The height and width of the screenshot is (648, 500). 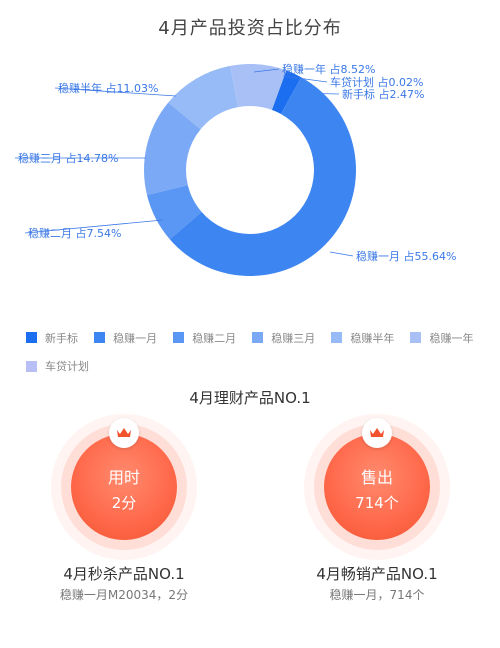 I want to click on legend-label: 稳赚半年, so click(x=372, y=338).